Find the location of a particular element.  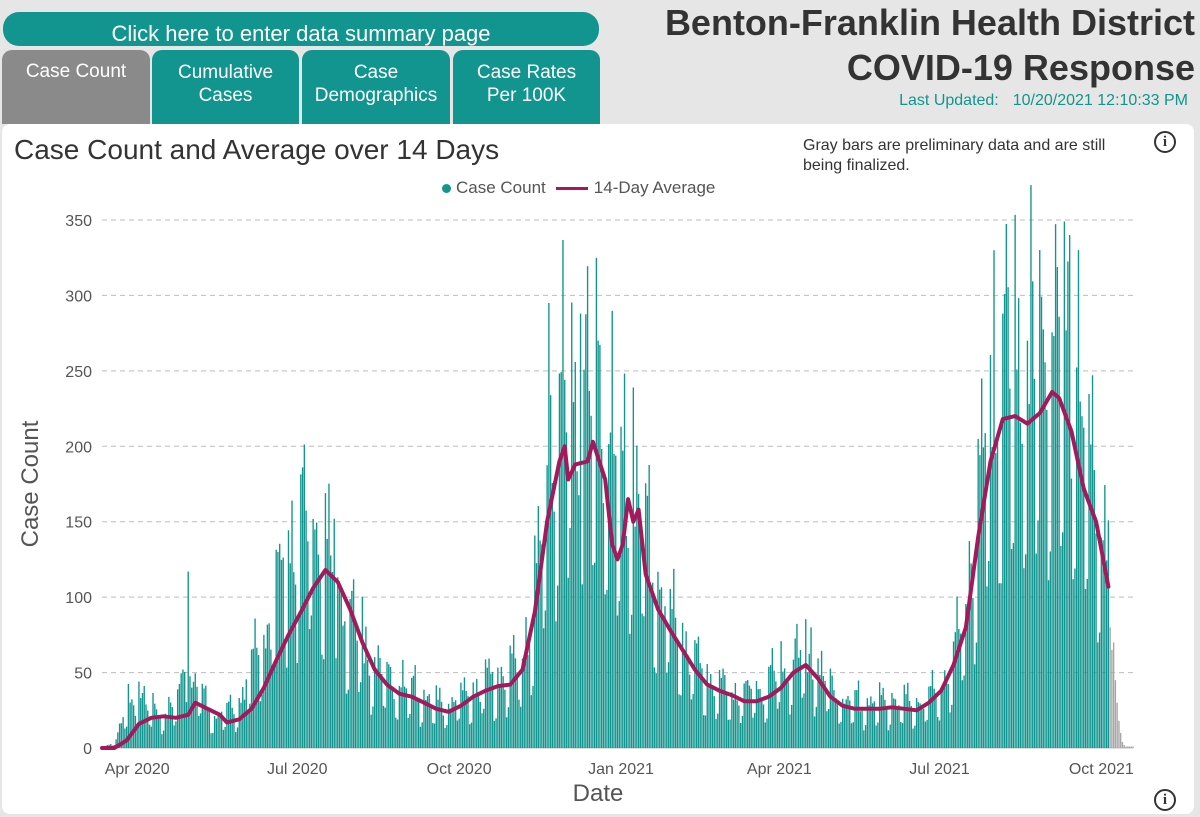

tab-cumulative-cases: Cumulative Cases is located at coordinates (225, 87).